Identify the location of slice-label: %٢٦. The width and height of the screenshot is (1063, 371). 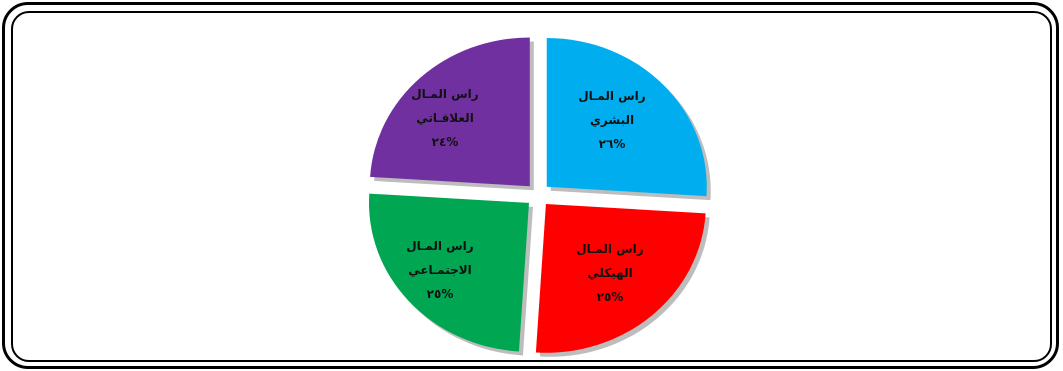
(612, 144).